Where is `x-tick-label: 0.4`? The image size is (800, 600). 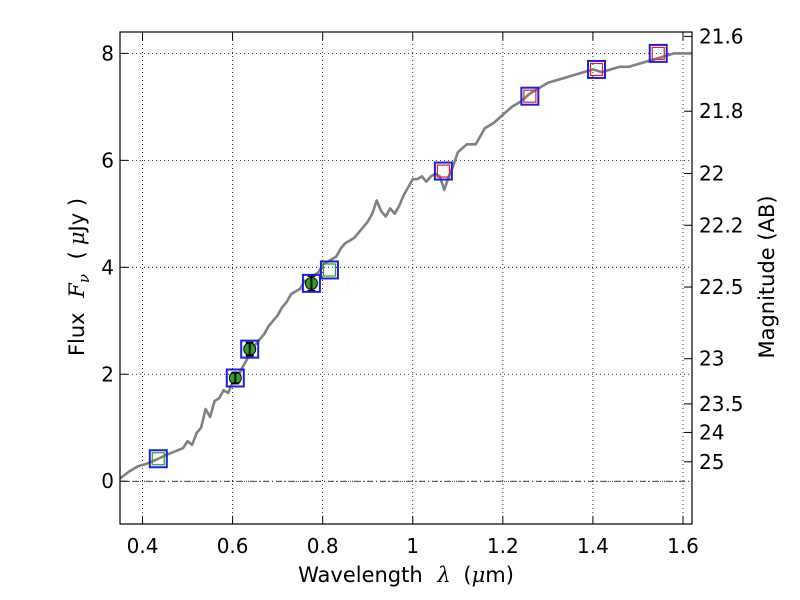 x-tick-label: 0.4 is located at coordinates (143, 546).